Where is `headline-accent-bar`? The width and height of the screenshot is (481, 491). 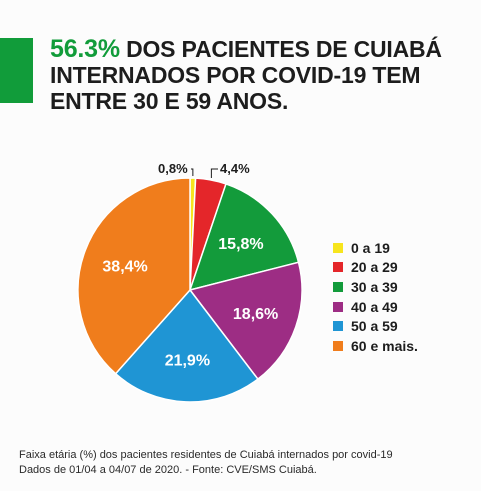 headline-accent-bar is located at coordinates (16, 70).